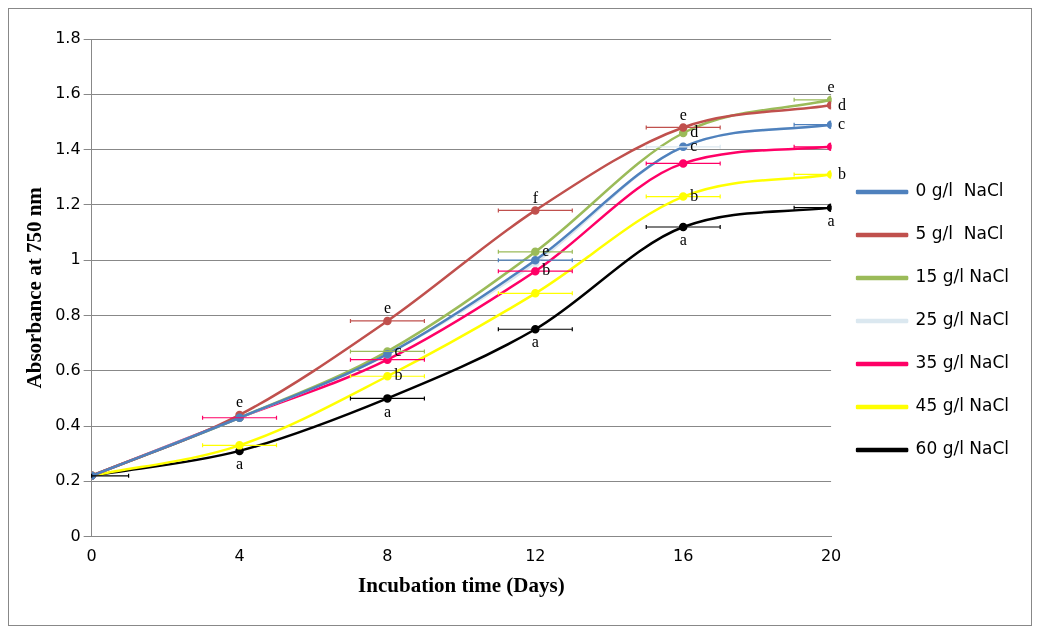  I want to click on y-tick-label: 0.8, so click(68, 314).